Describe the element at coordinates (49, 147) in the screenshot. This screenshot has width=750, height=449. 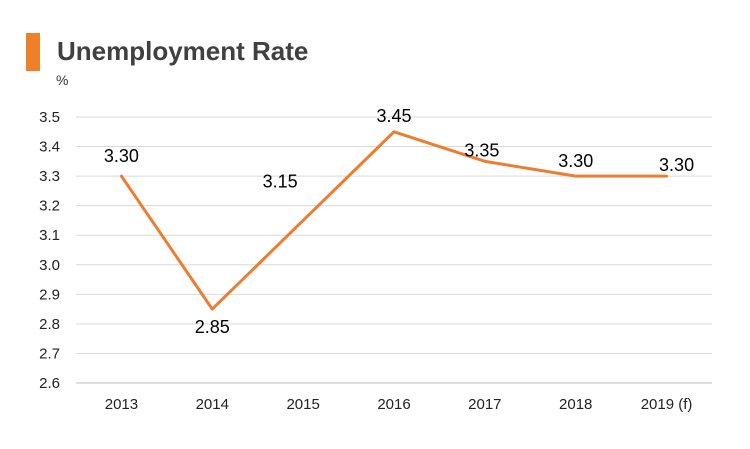
I see `y-tick-label: 3.4` at that location.